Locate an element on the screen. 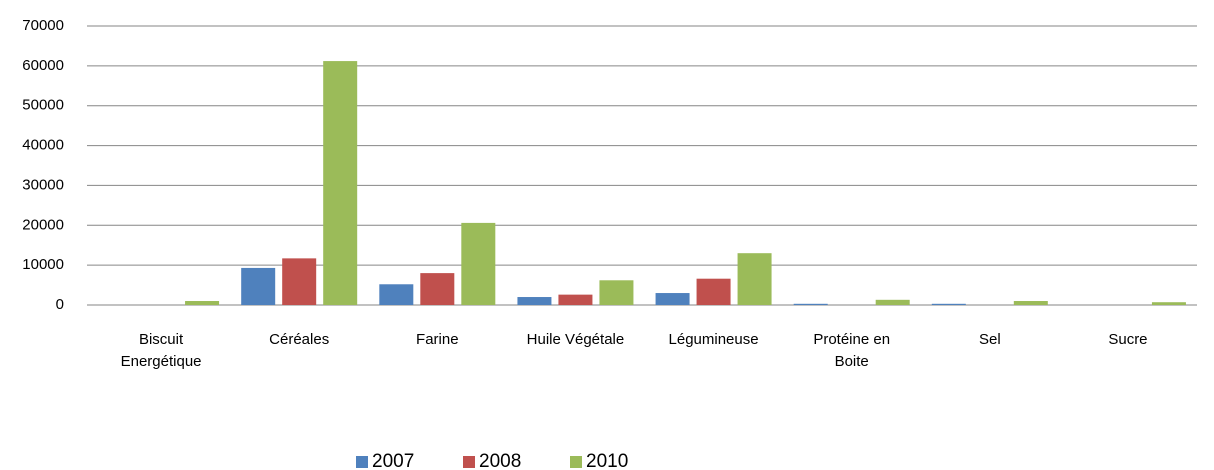  y-tick-label: 30000 is located at coordinates (43, 184).